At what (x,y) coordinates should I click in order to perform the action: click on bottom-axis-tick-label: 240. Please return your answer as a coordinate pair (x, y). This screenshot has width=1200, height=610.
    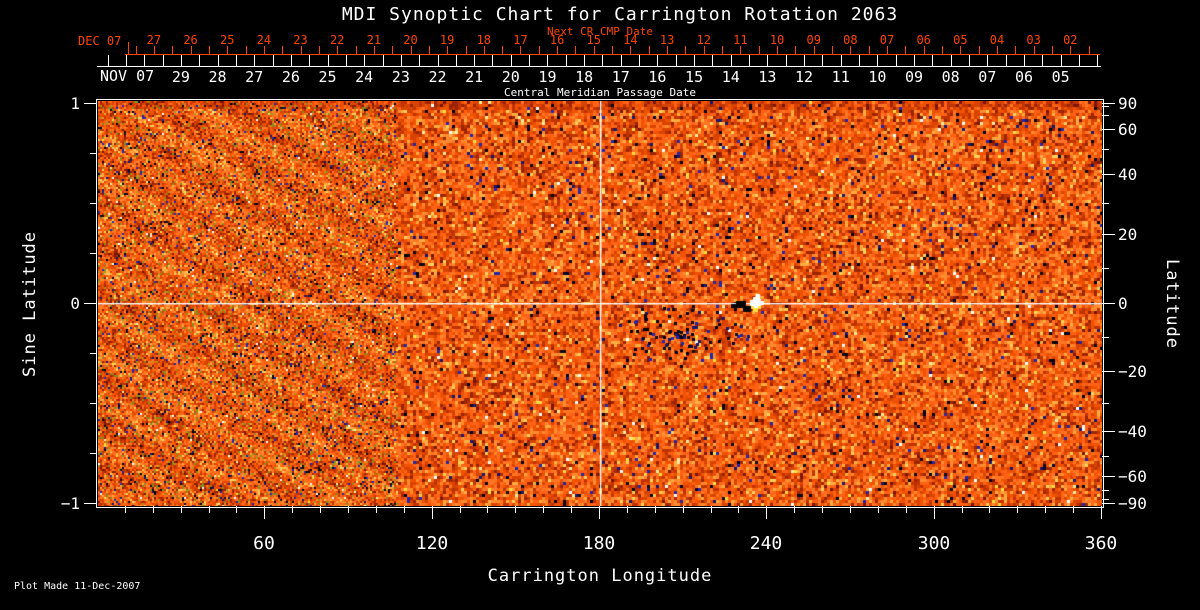
    Looking at the image, I should click on (766, 543).